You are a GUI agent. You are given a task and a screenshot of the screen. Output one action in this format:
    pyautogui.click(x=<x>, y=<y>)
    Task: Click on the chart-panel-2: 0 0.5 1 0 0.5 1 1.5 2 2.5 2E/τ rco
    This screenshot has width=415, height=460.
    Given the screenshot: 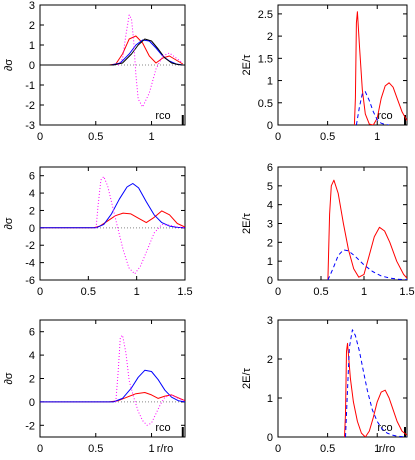 What is the action you would take?
    pyautogui.click(x=324, y=73)
    